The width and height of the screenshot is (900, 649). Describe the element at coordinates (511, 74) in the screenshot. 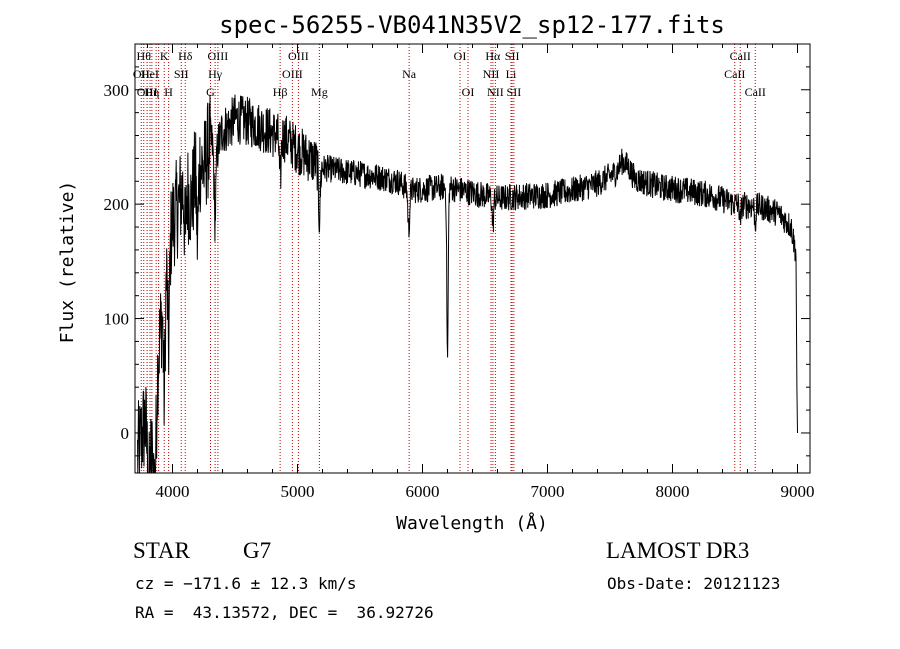

I see `line-marker-label: Li` at that location.